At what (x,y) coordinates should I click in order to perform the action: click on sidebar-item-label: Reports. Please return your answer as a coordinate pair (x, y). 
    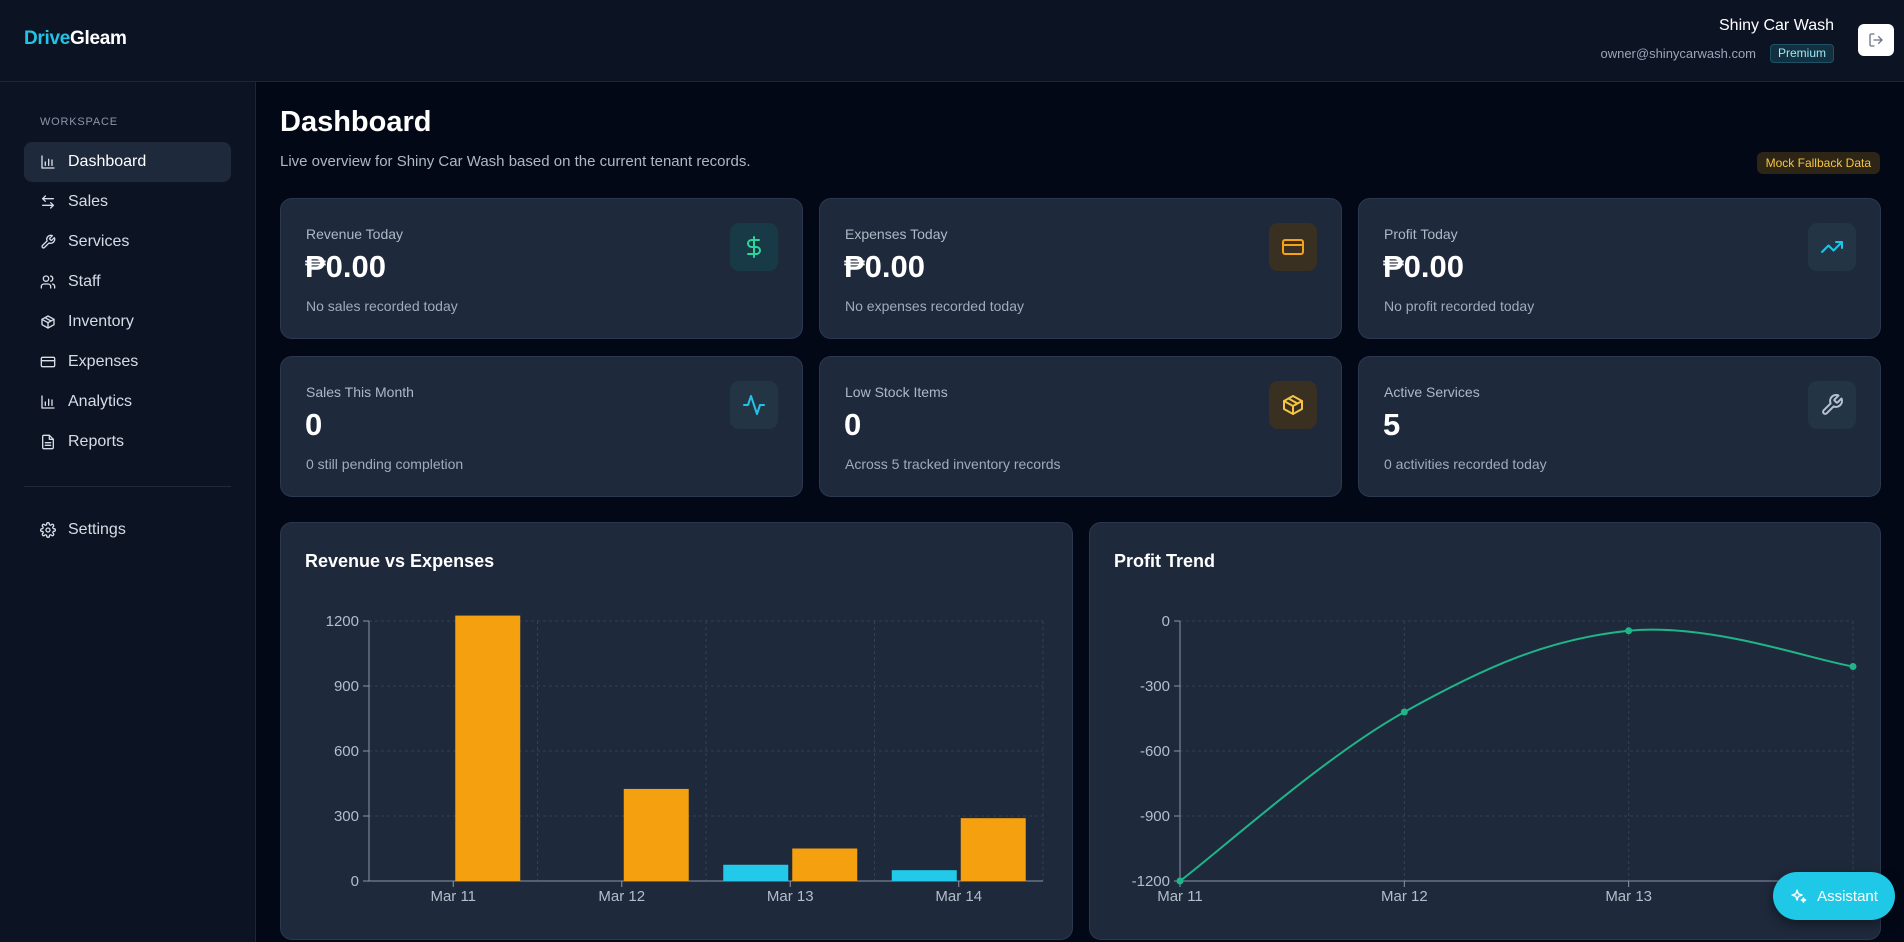
    Looking at the image, I should click on (96, 441).